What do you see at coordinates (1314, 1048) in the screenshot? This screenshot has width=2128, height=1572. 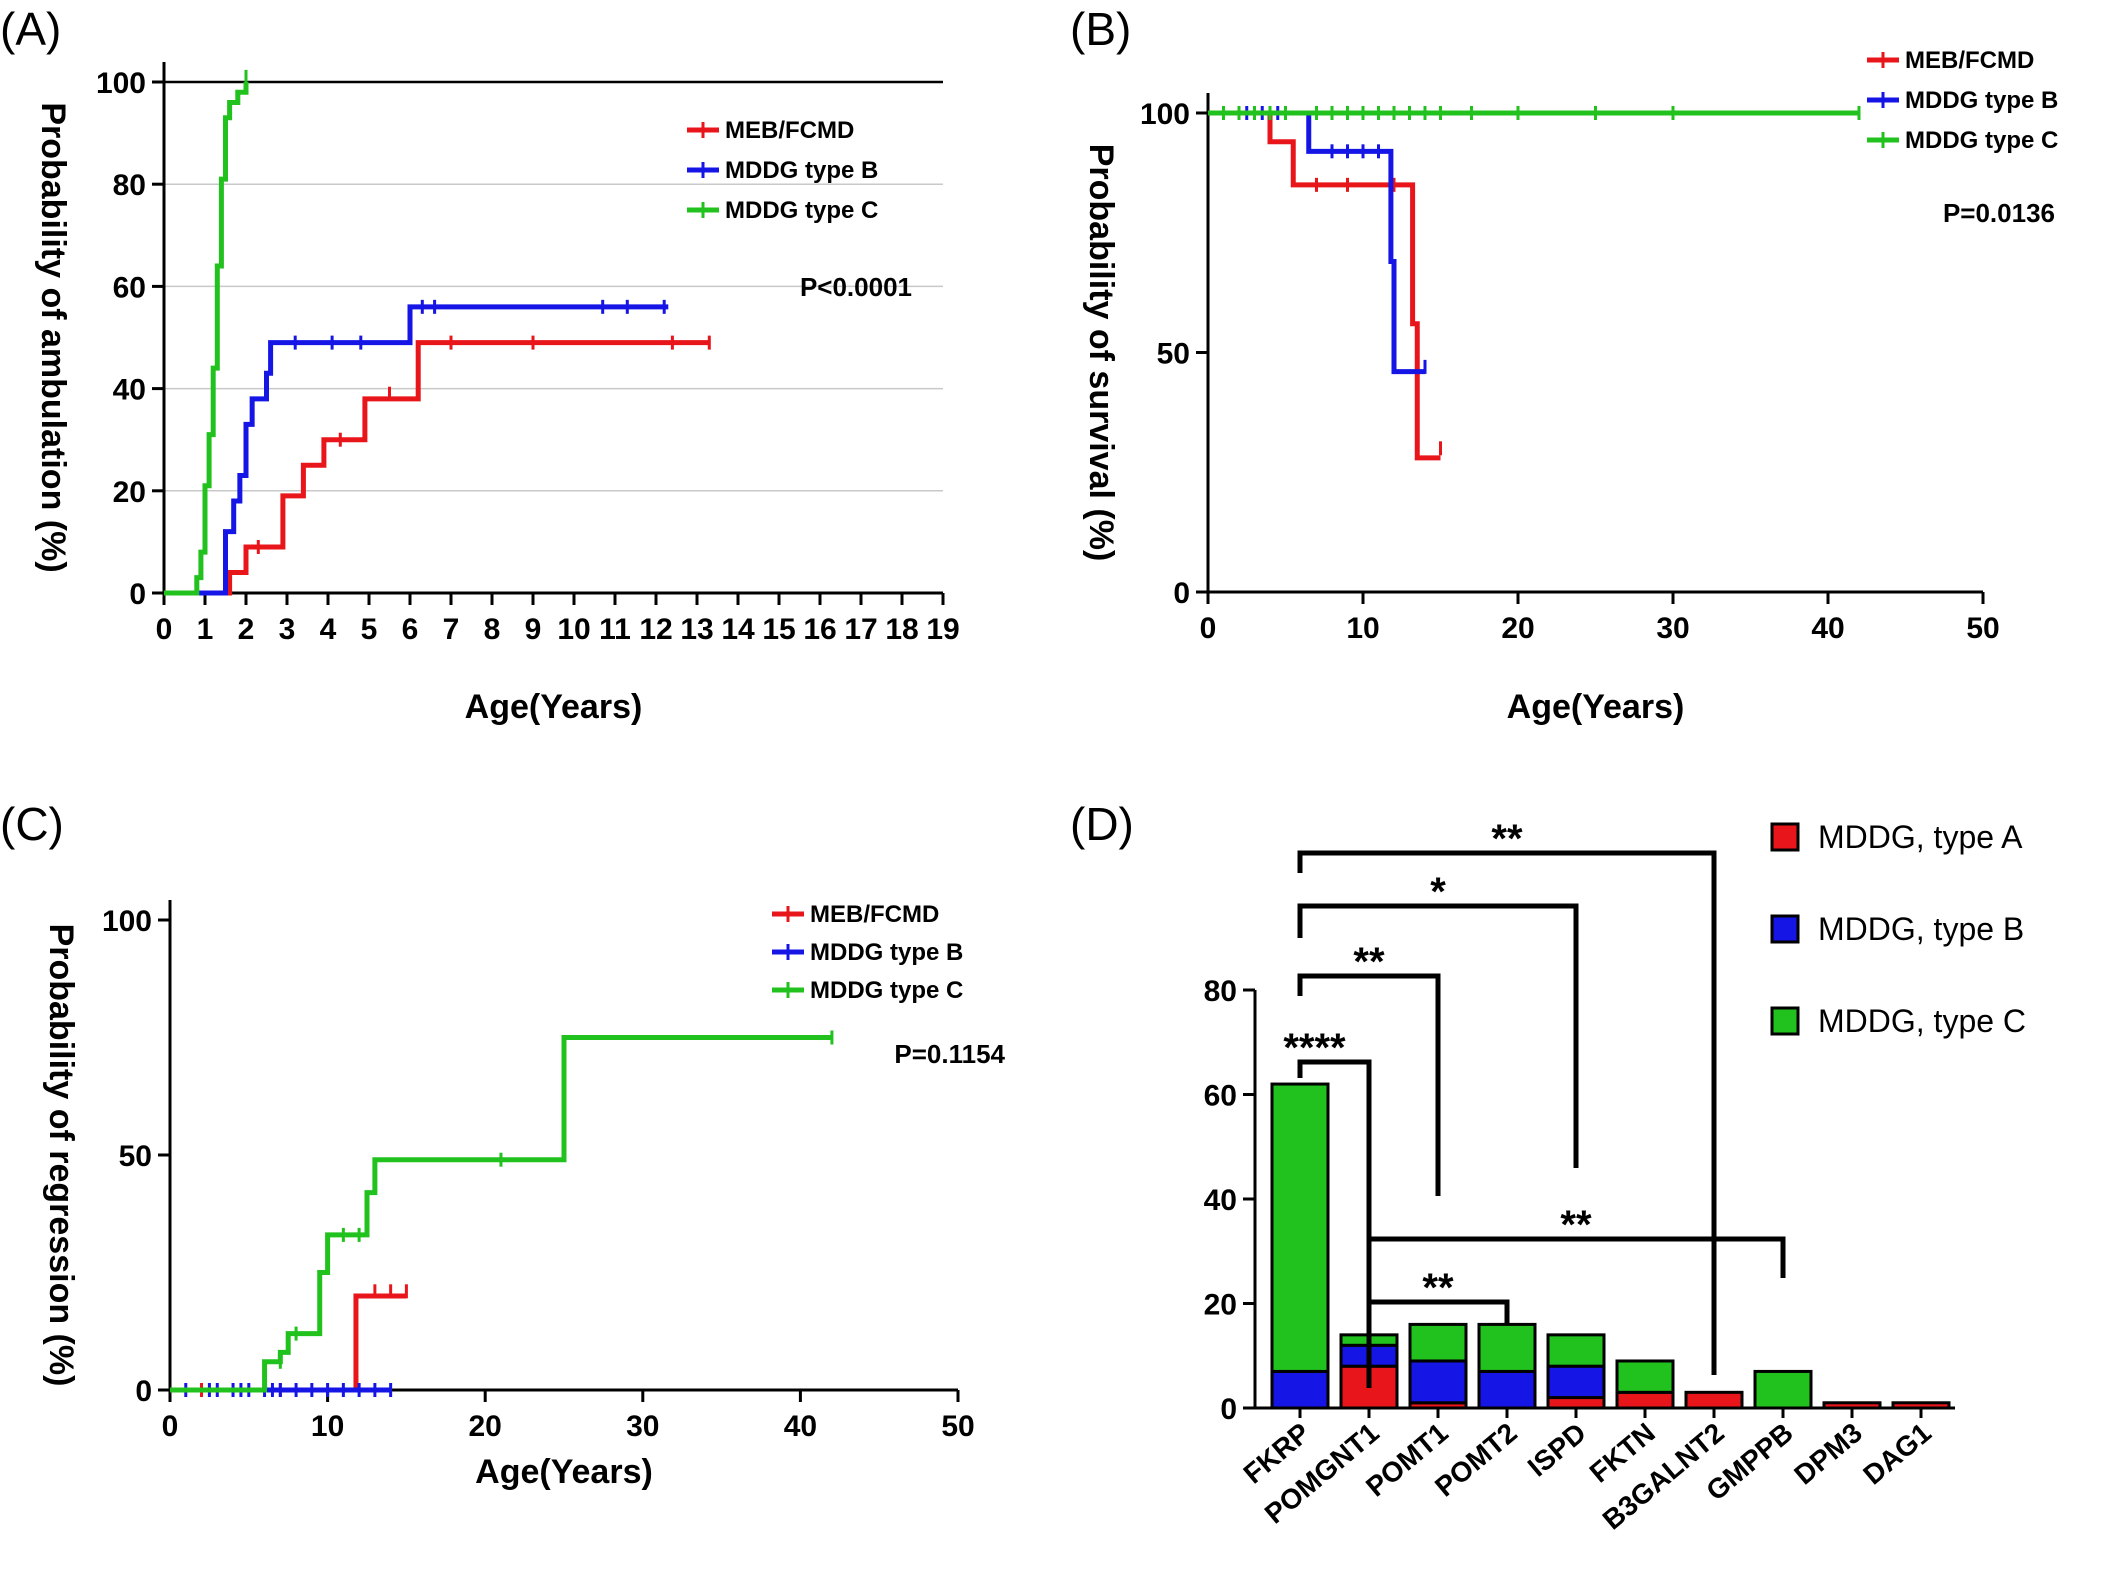 I see `significance-label: ****` at bounding box center [1314, 1048].